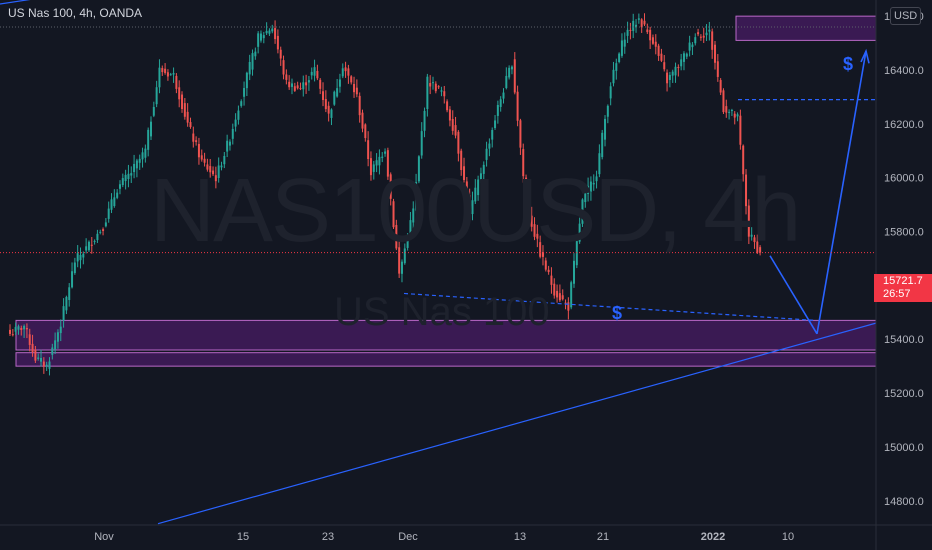  Describe the element at coordinates (904, 233) in the screenshot. I see `y-tick-label: 15800.0` at that location.